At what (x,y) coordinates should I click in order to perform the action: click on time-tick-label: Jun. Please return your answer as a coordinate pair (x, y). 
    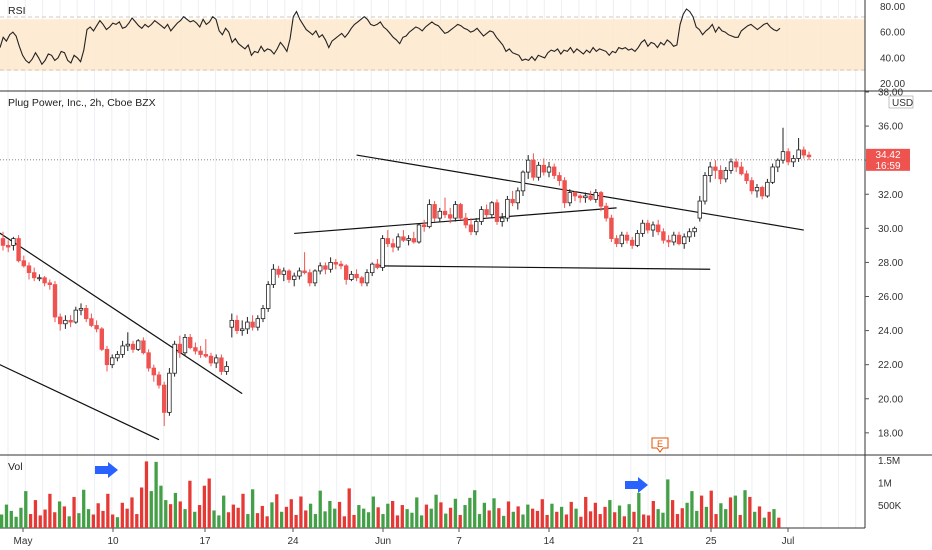
    Looking at the image, I should click on (383, 541).